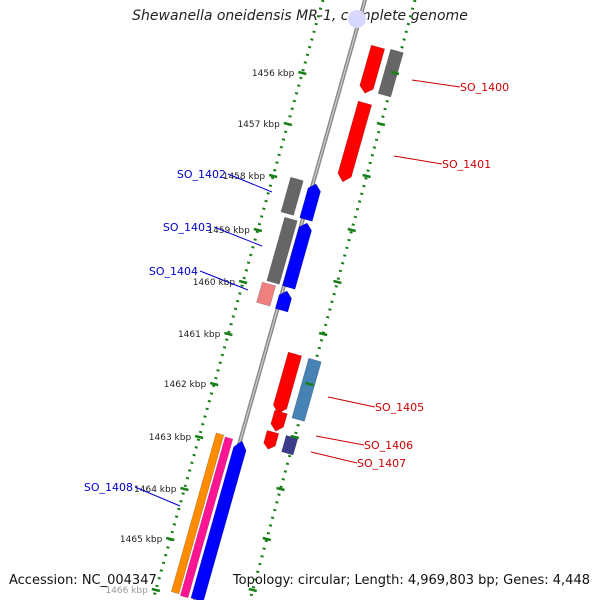 The image size is (600, 600). What do you see at coordinates (170, 438) in the screenshot?
I see `tick-label: 1463 kbp` at bounding box center [170, 438].